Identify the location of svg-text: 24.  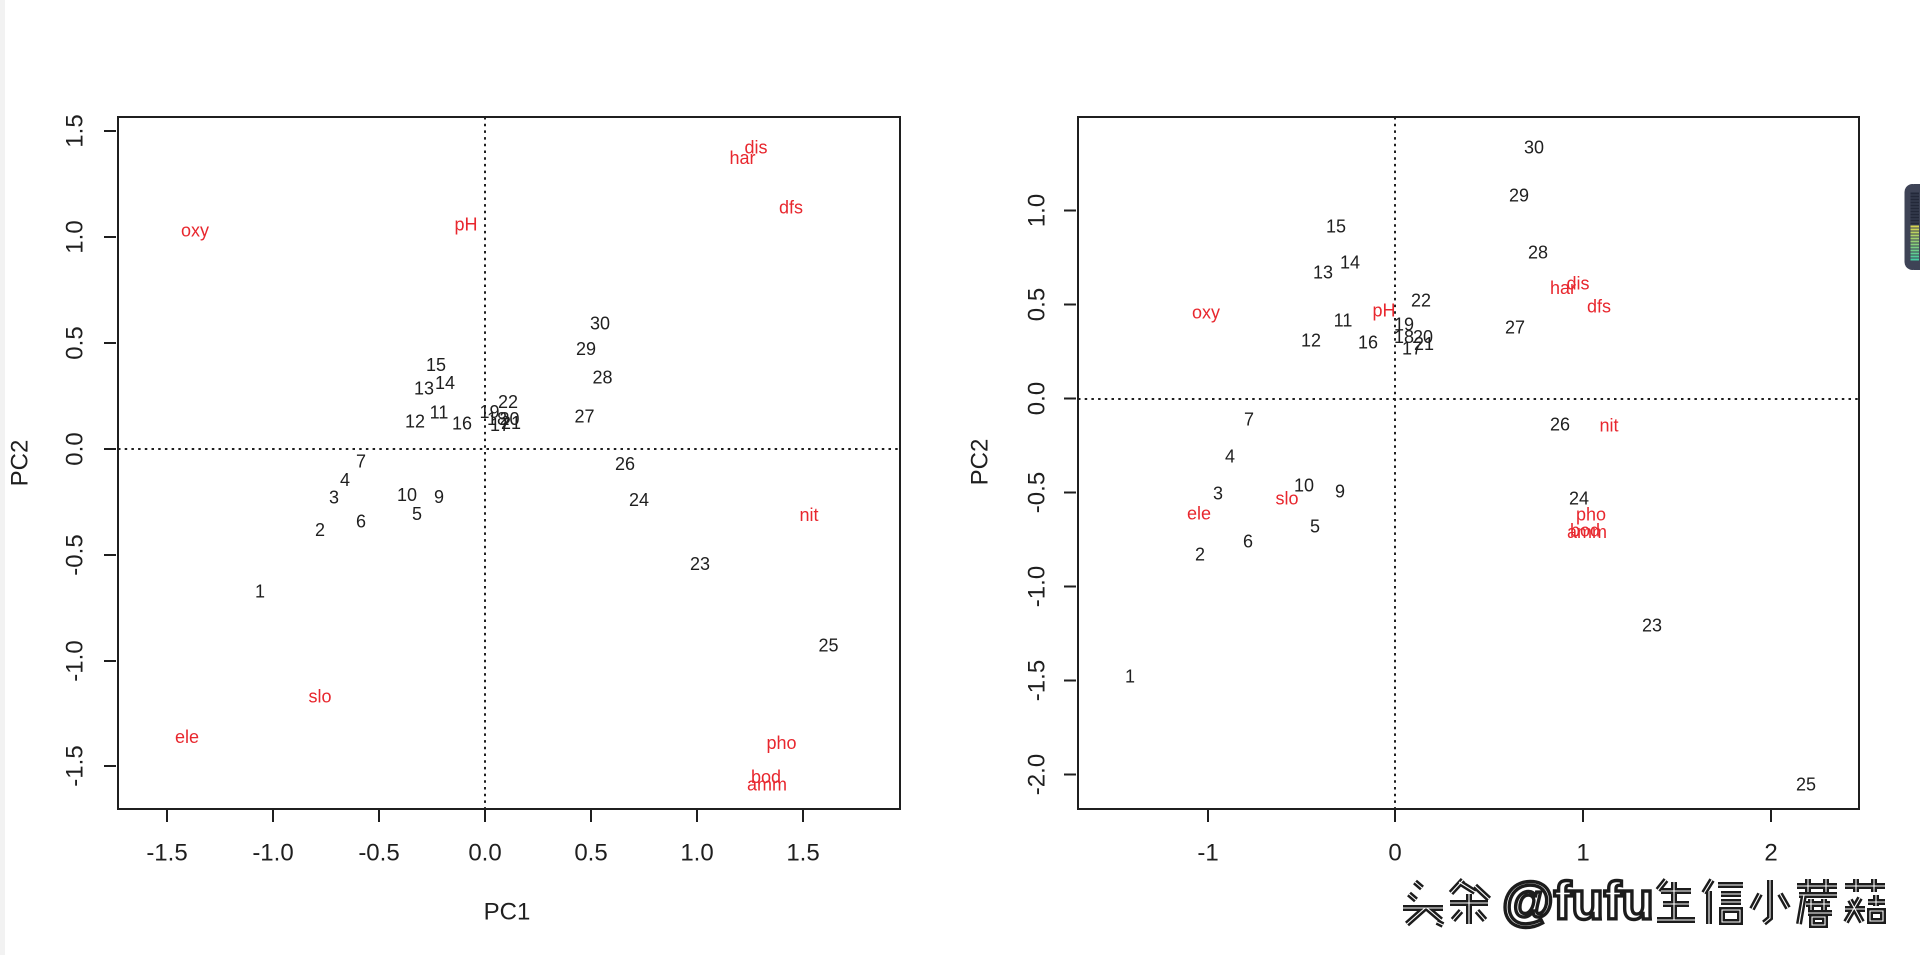
(639, 500).